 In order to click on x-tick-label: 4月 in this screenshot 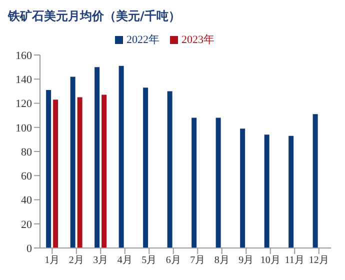, I will do `click(124, 260)`.